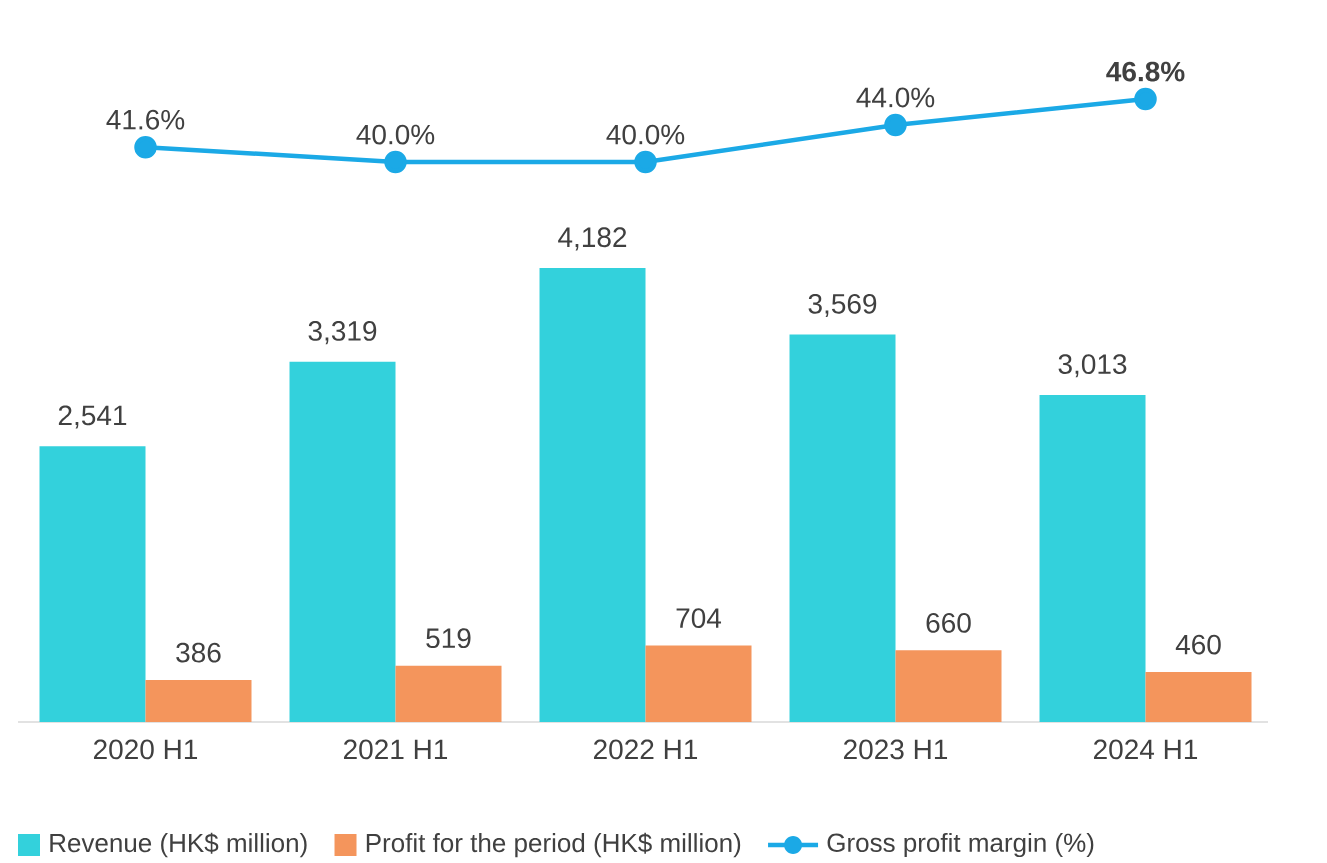 This screenshot has height=863, width=1327. I want to click on data-label: 386, so click(198, 652).